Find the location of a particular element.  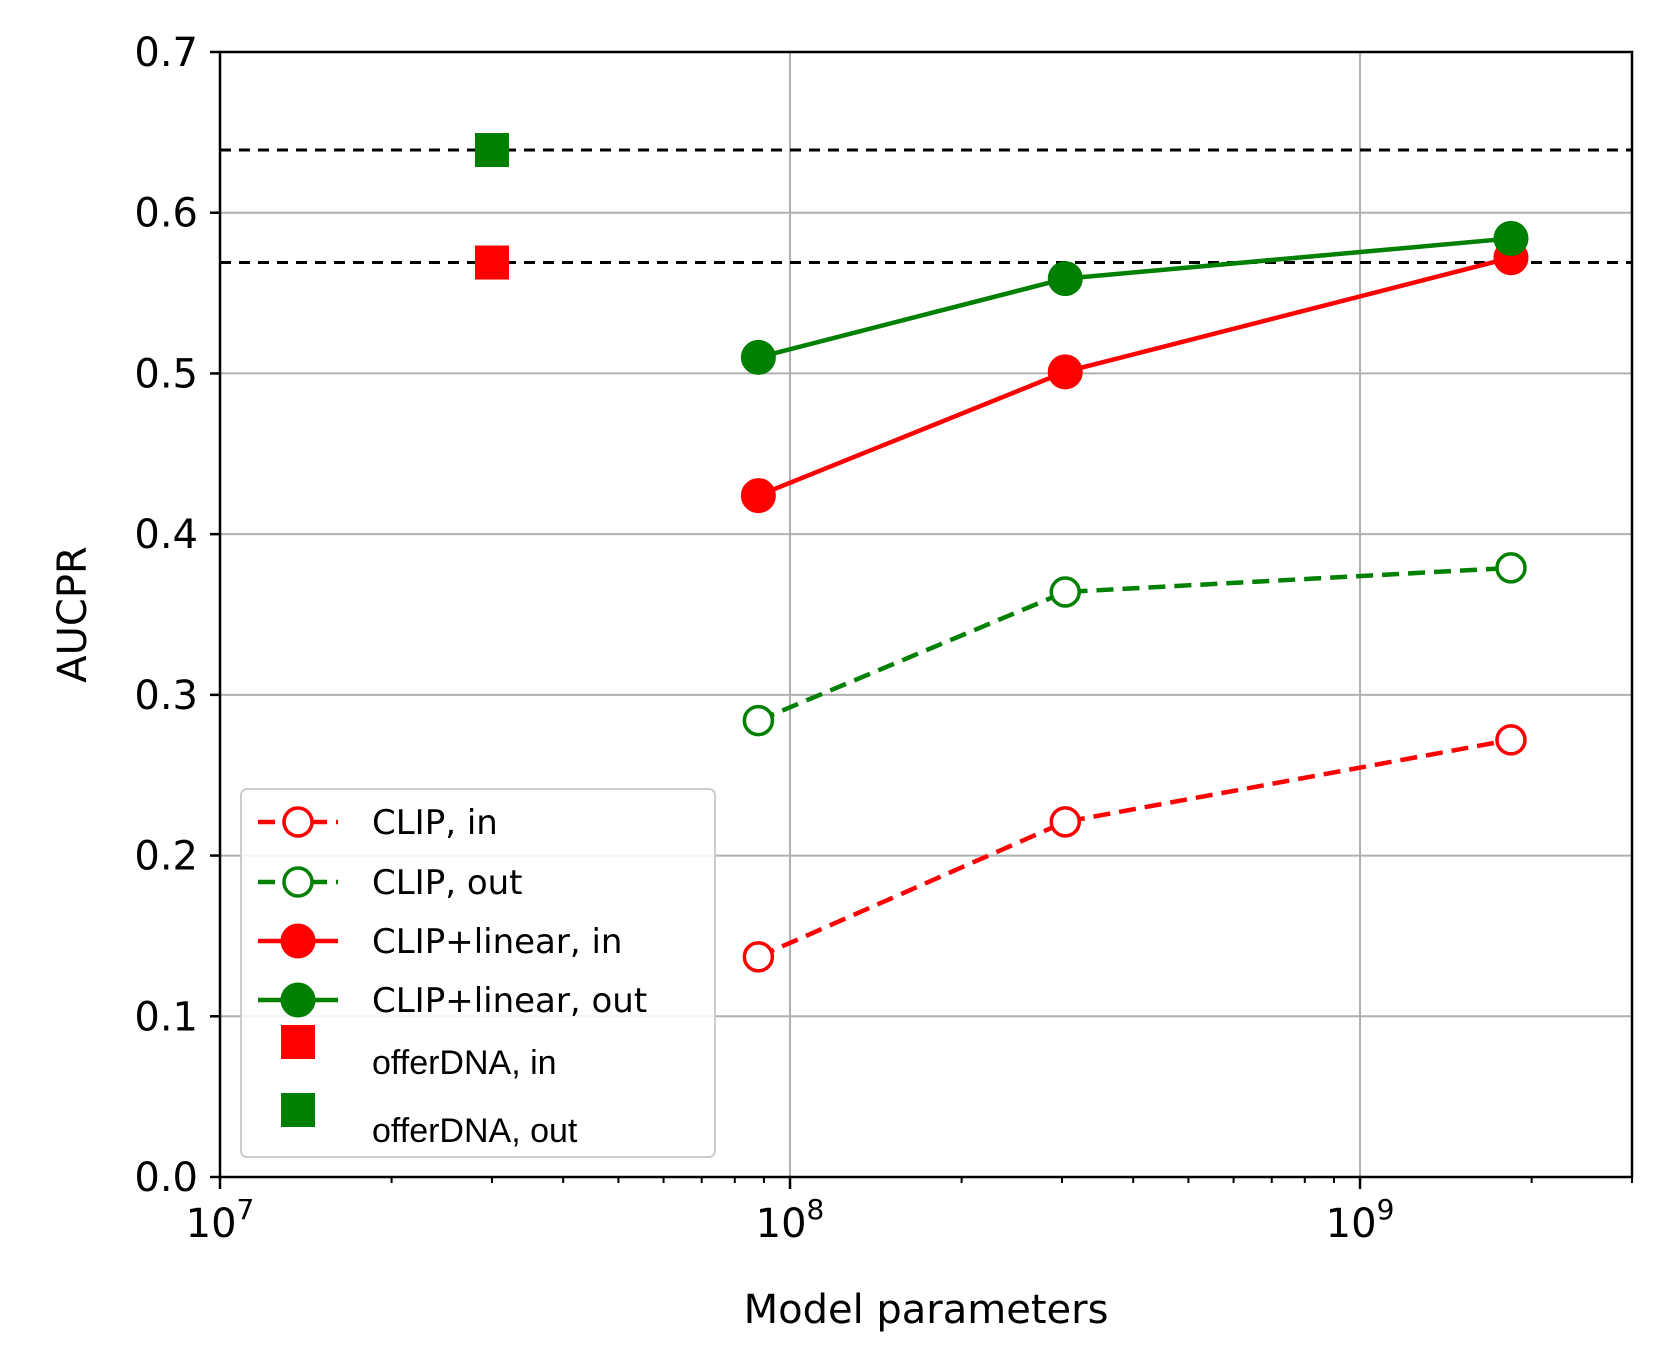

legend-entry-5: offerDNA, out is located at coordinates (429, 1121).